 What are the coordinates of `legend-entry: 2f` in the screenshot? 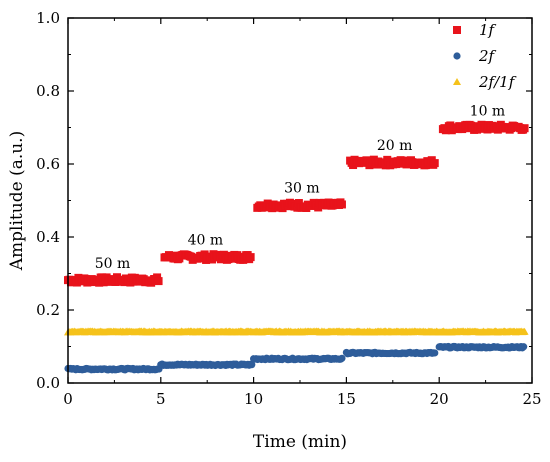 It's located at (475, 56).